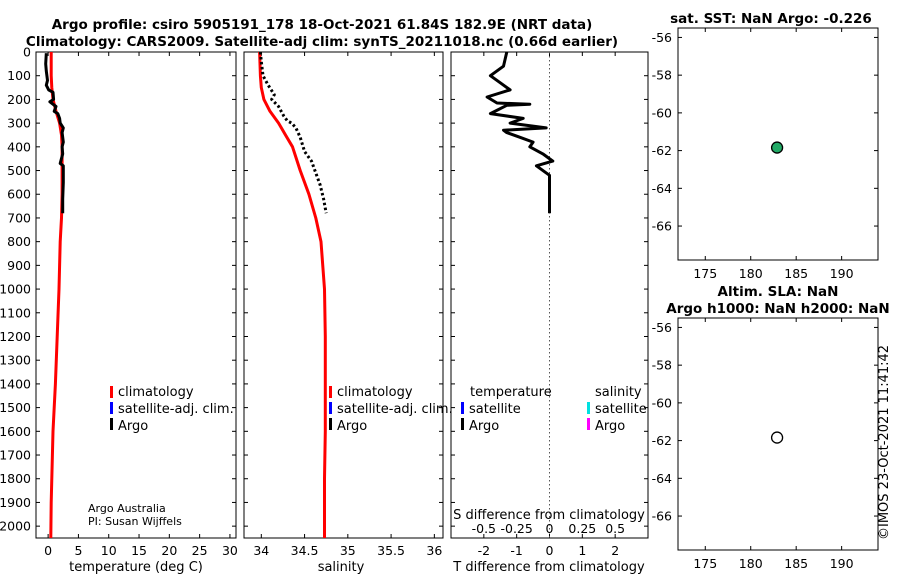  What do you see at coordinates (352, 426) in the screenshot?
I see `legend-argo: Argo` at bounding box center [352, 426].